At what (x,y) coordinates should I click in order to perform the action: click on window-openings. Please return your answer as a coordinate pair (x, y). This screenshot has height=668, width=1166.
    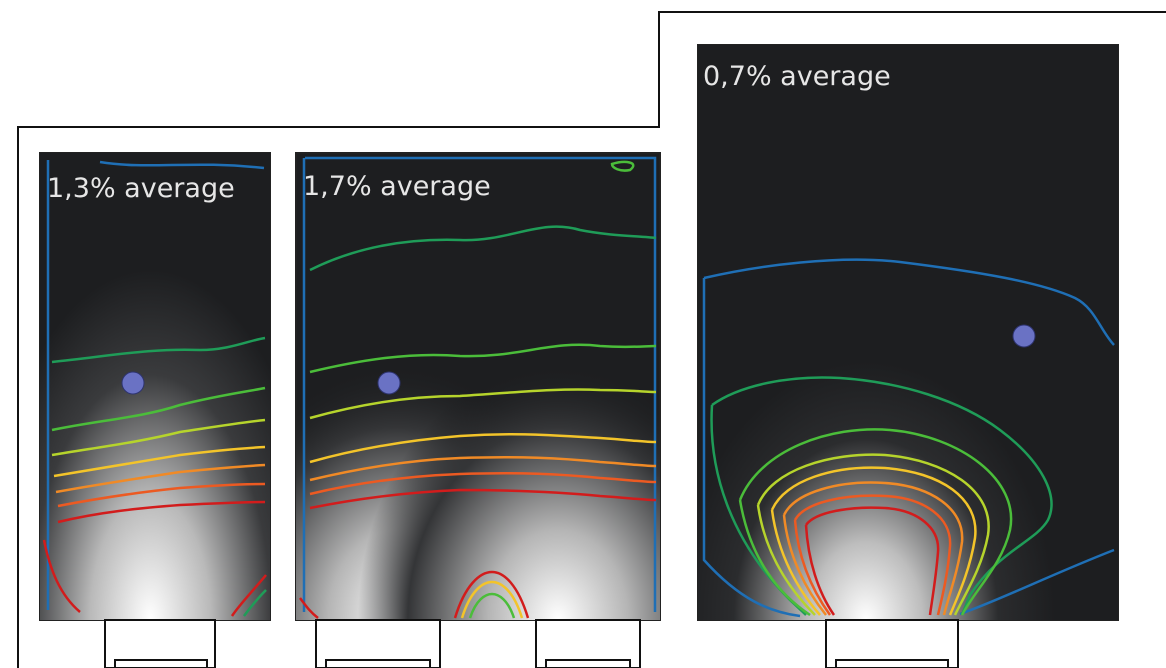
    Looking at the image, I should click on (531, 643).